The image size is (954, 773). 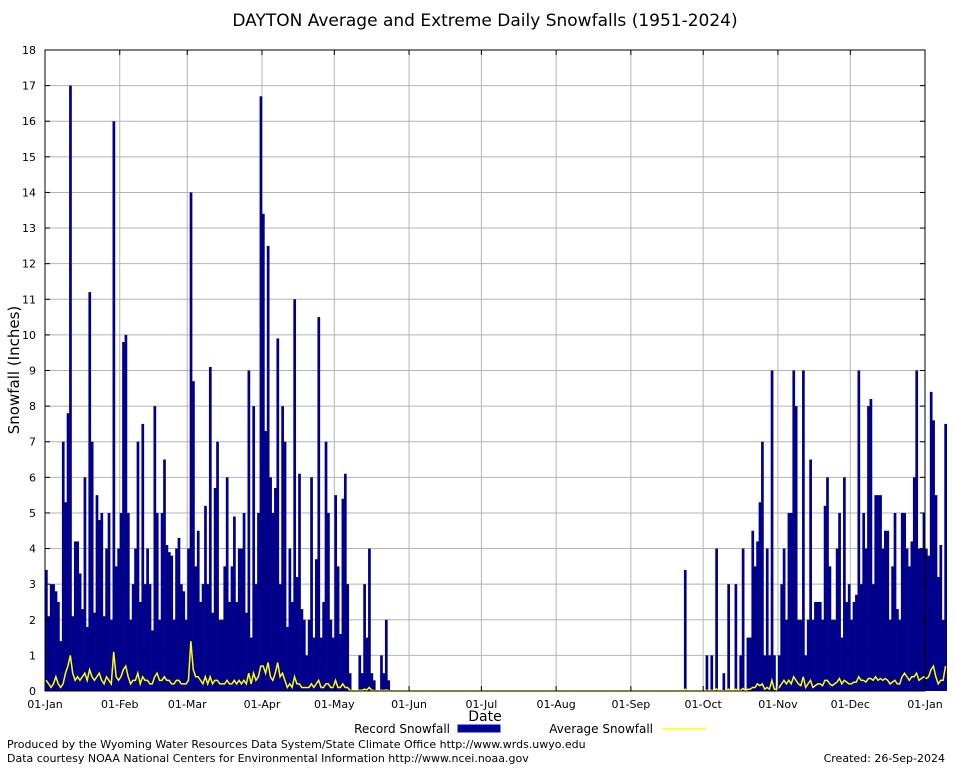 I want to click on y-tick-label: 2, so click(x=32, y=620).